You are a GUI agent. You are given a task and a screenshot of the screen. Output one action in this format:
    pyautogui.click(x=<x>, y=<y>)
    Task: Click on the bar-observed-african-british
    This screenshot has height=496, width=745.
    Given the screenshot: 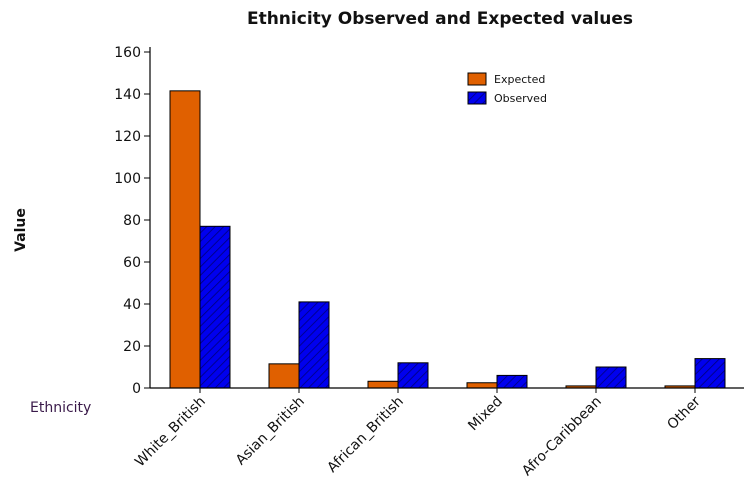 What is the action you would take?
    pyautogui.click(x=413, y=375)
    